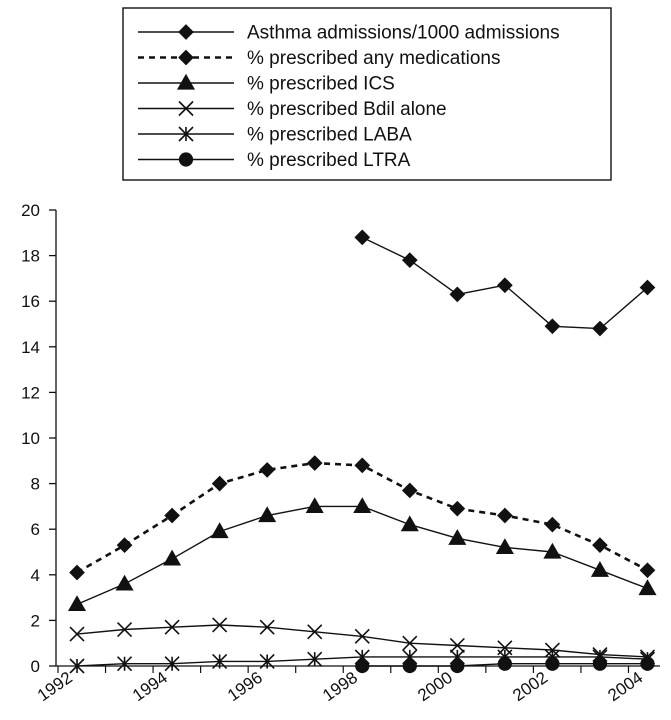 Image resolution: width=671 pixels, height=720 pixels. I want to click on y-tick-label-2: 2, so click(35, 620).